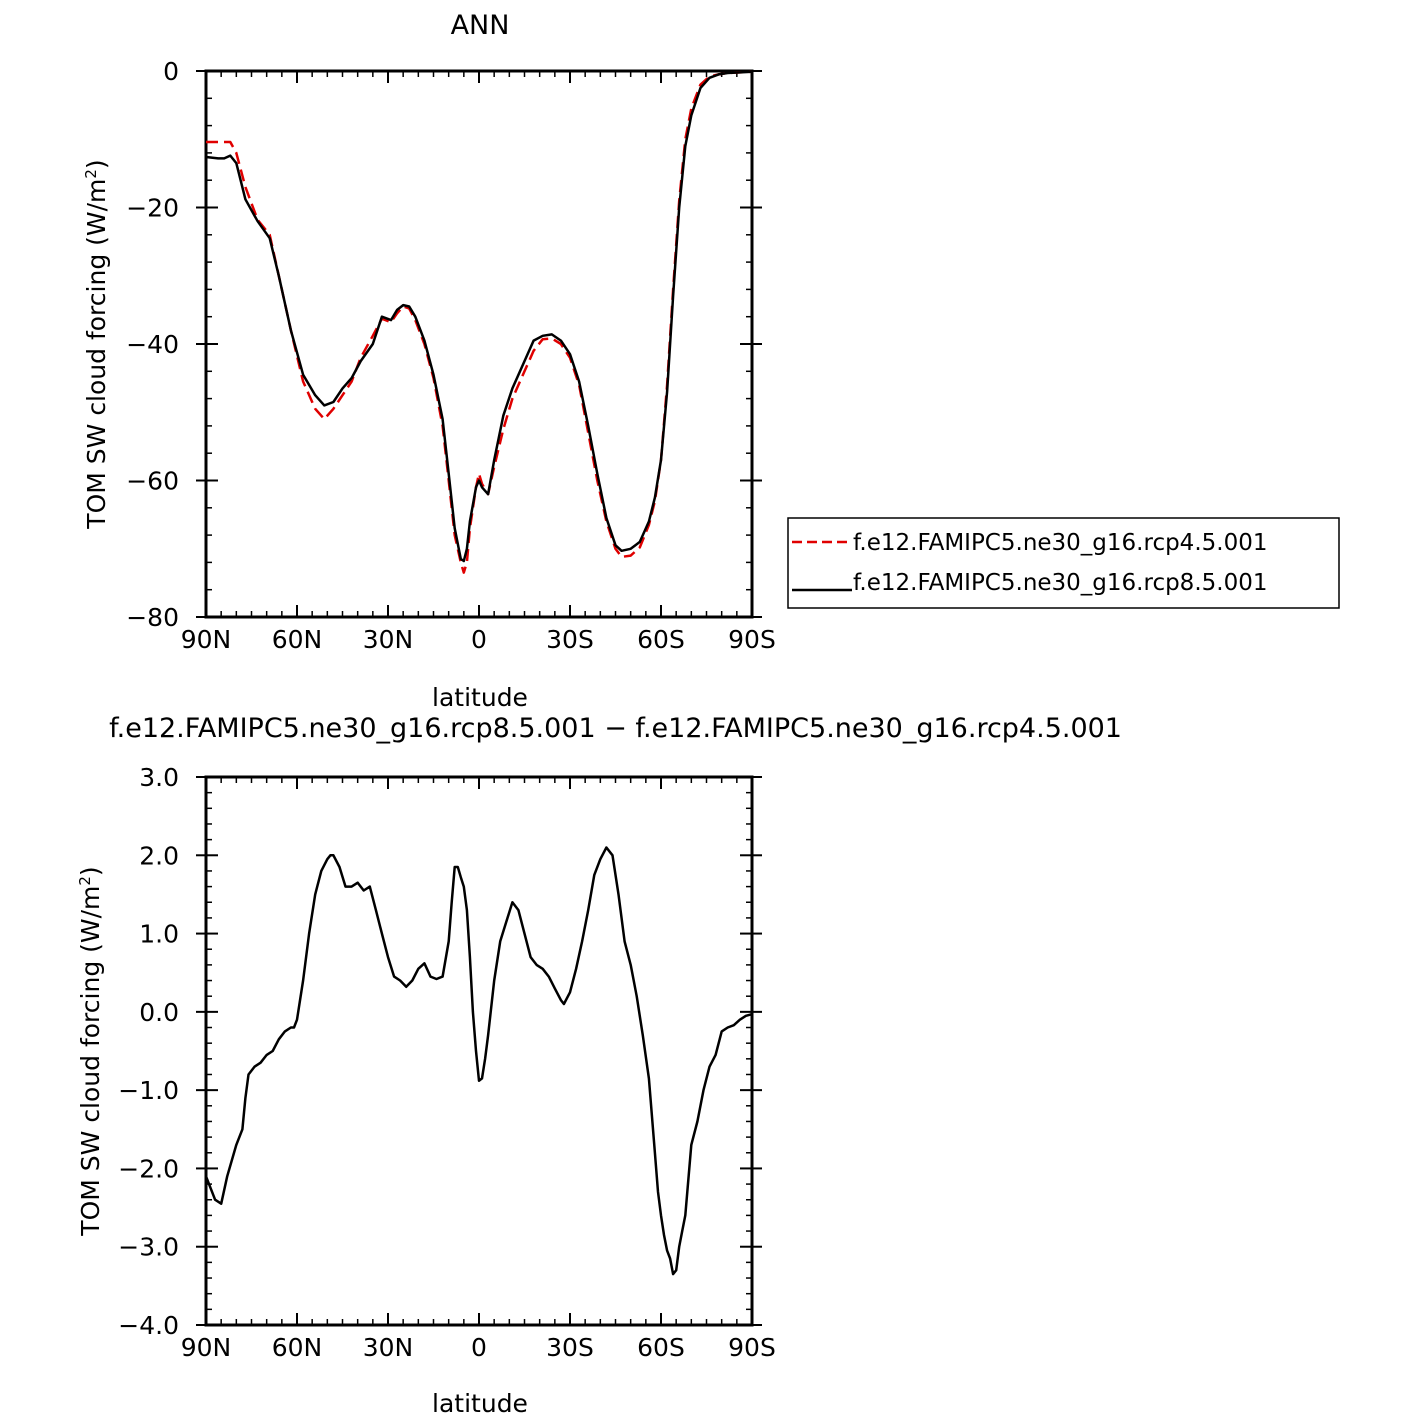 The width and height of the screenshot is (1422, 1424). I want to click on top-y-axis-label: TOM SW cloud forcing (W/m2), so click(96, 344).